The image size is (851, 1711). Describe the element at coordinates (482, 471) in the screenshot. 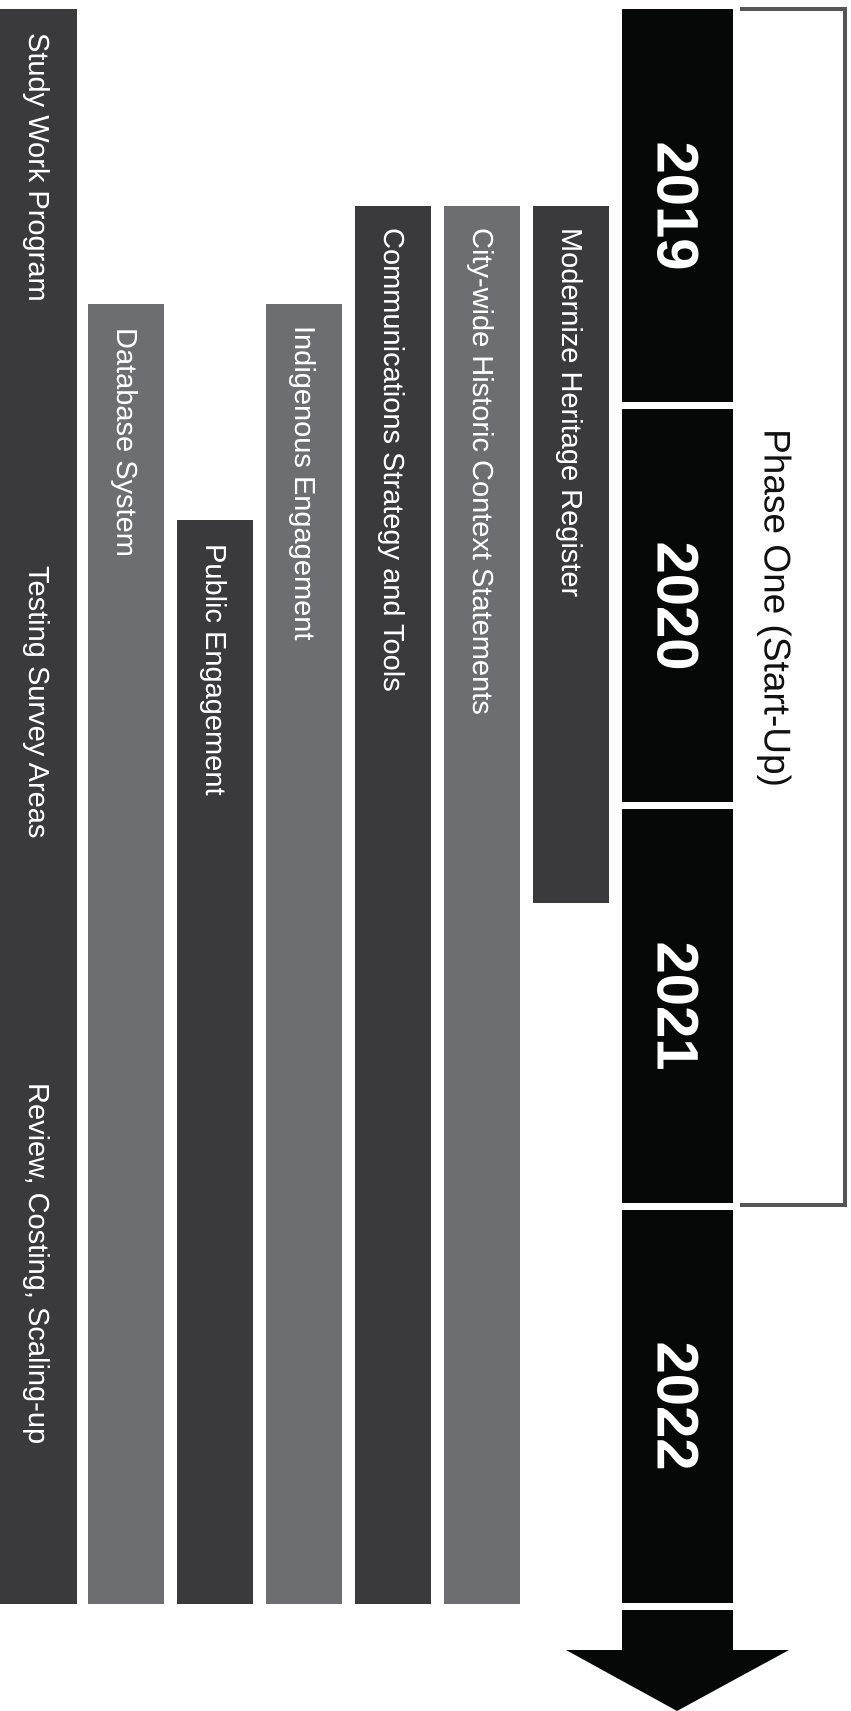

I see `task-label-historic-context-statements: City-wide Historic Context Statements` at that location.